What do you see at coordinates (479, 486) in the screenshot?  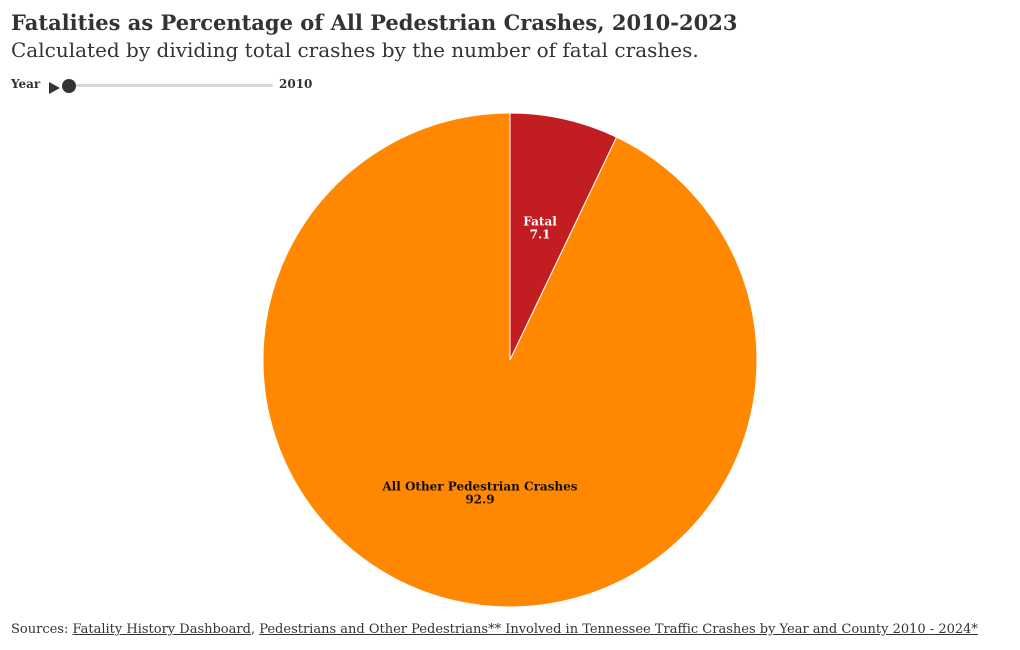 I see `slice-label-all-other-pedestrian-crashes: All Other Pedestrian Crashes` at bounding box center [479, 486].